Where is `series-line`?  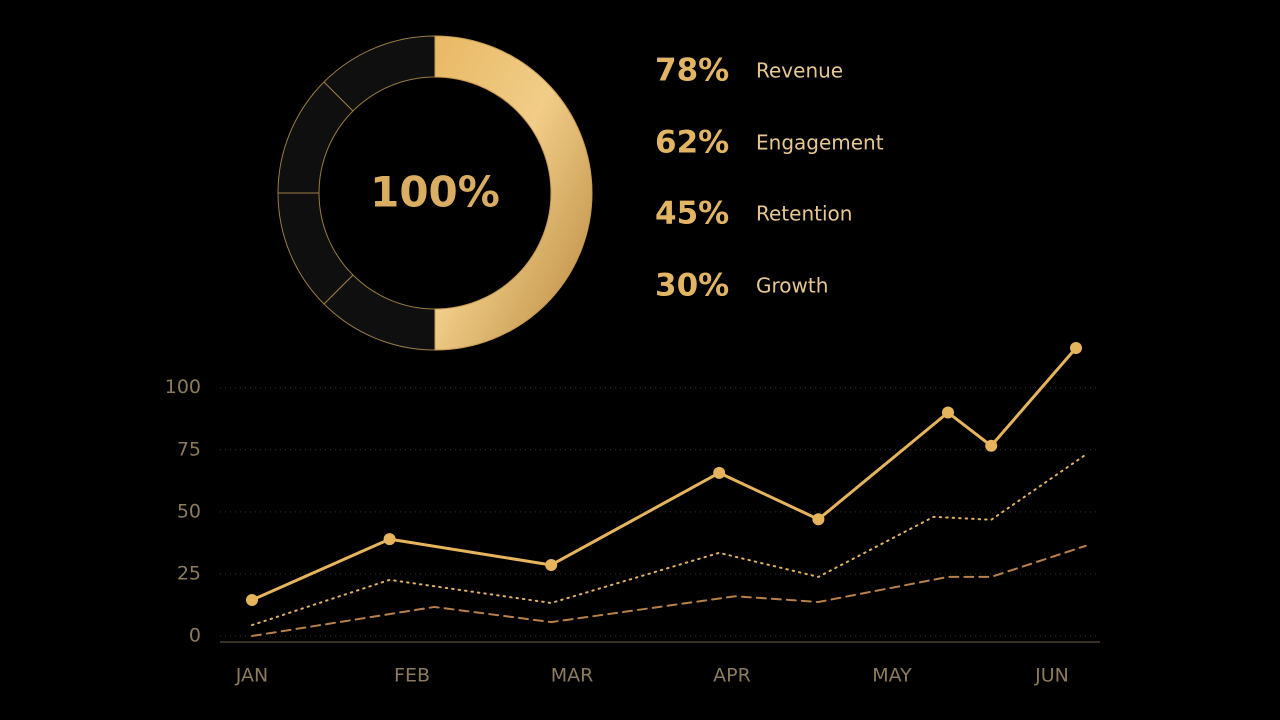
series-line is located at coordinates (669, 590).